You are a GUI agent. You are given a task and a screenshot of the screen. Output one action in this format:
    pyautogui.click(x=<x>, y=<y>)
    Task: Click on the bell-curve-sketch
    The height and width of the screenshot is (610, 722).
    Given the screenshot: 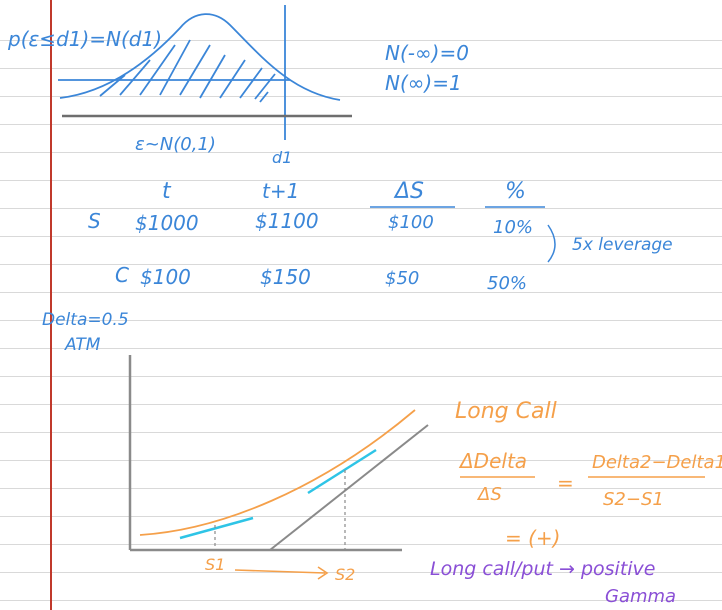 What is the action you would take?
    pyautogui.click(x=199, y=72)
    